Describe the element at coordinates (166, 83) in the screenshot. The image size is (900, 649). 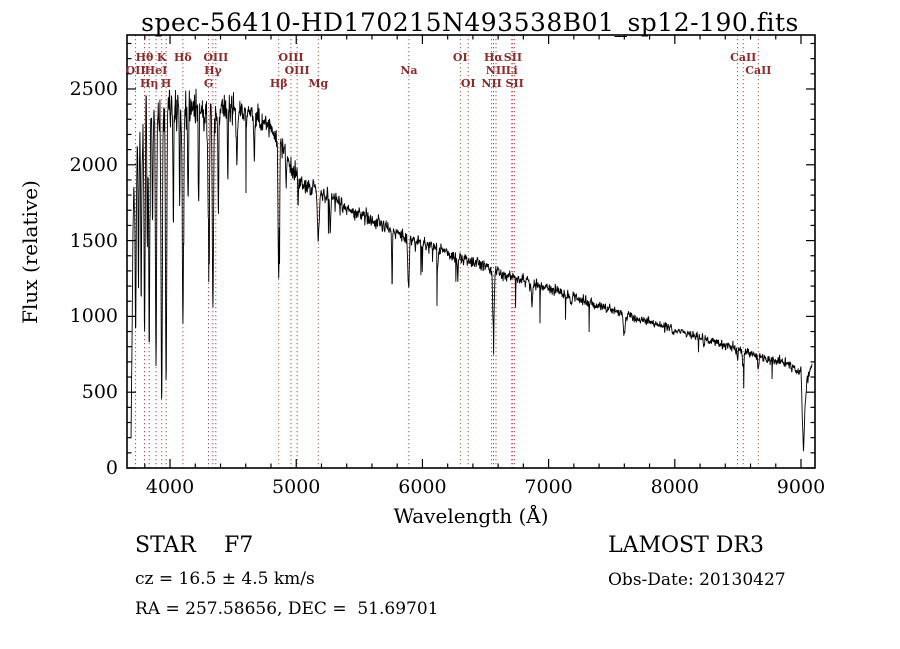
I see `spectral-line-label: H` at that location.